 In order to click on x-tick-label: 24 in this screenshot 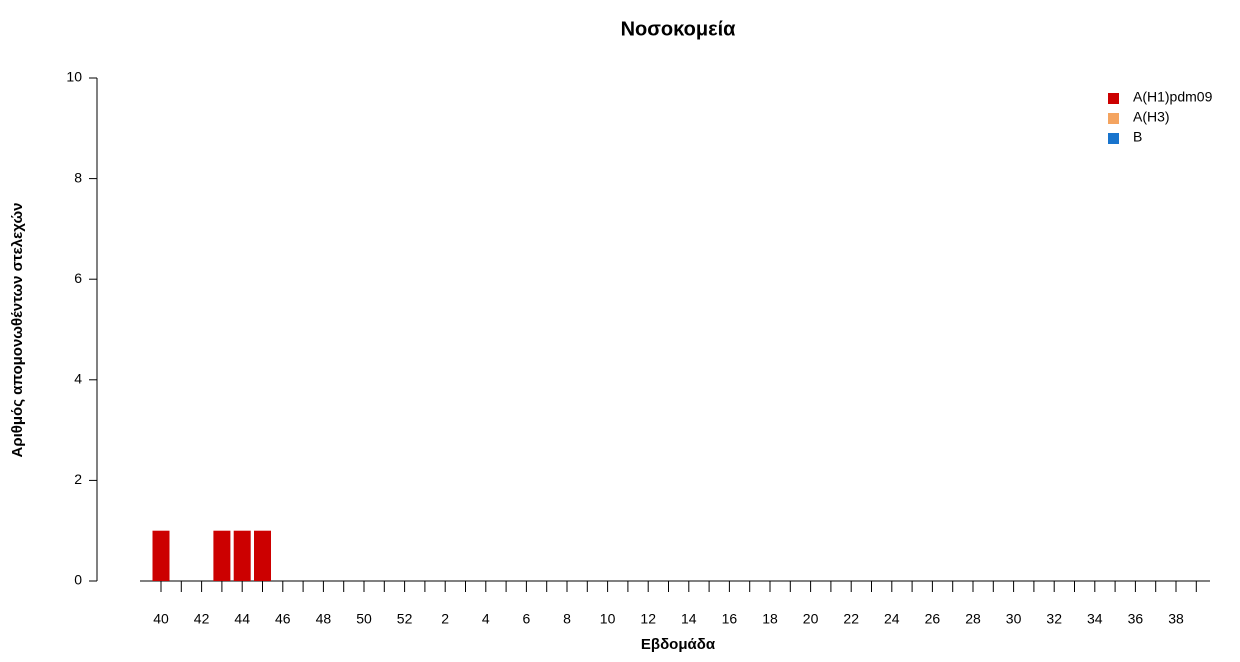, I will do `click(892, 619)`.